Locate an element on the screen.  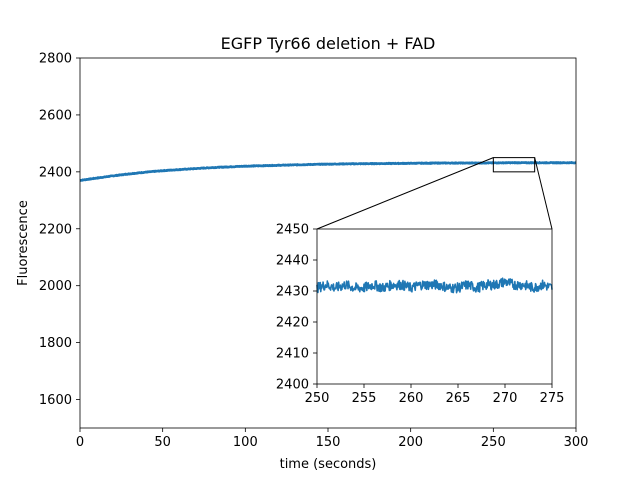
x-axis-title: time (seconds) is located at coordinates (328, 464).